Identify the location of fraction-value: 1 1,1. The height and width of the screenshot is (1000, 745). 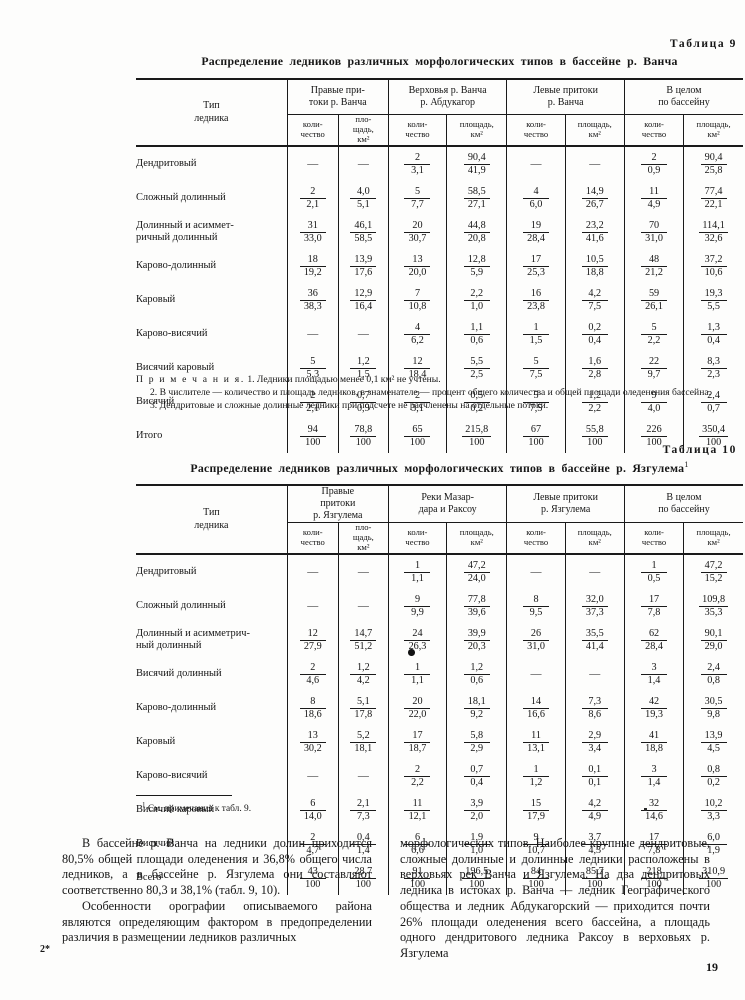
(417, 674).